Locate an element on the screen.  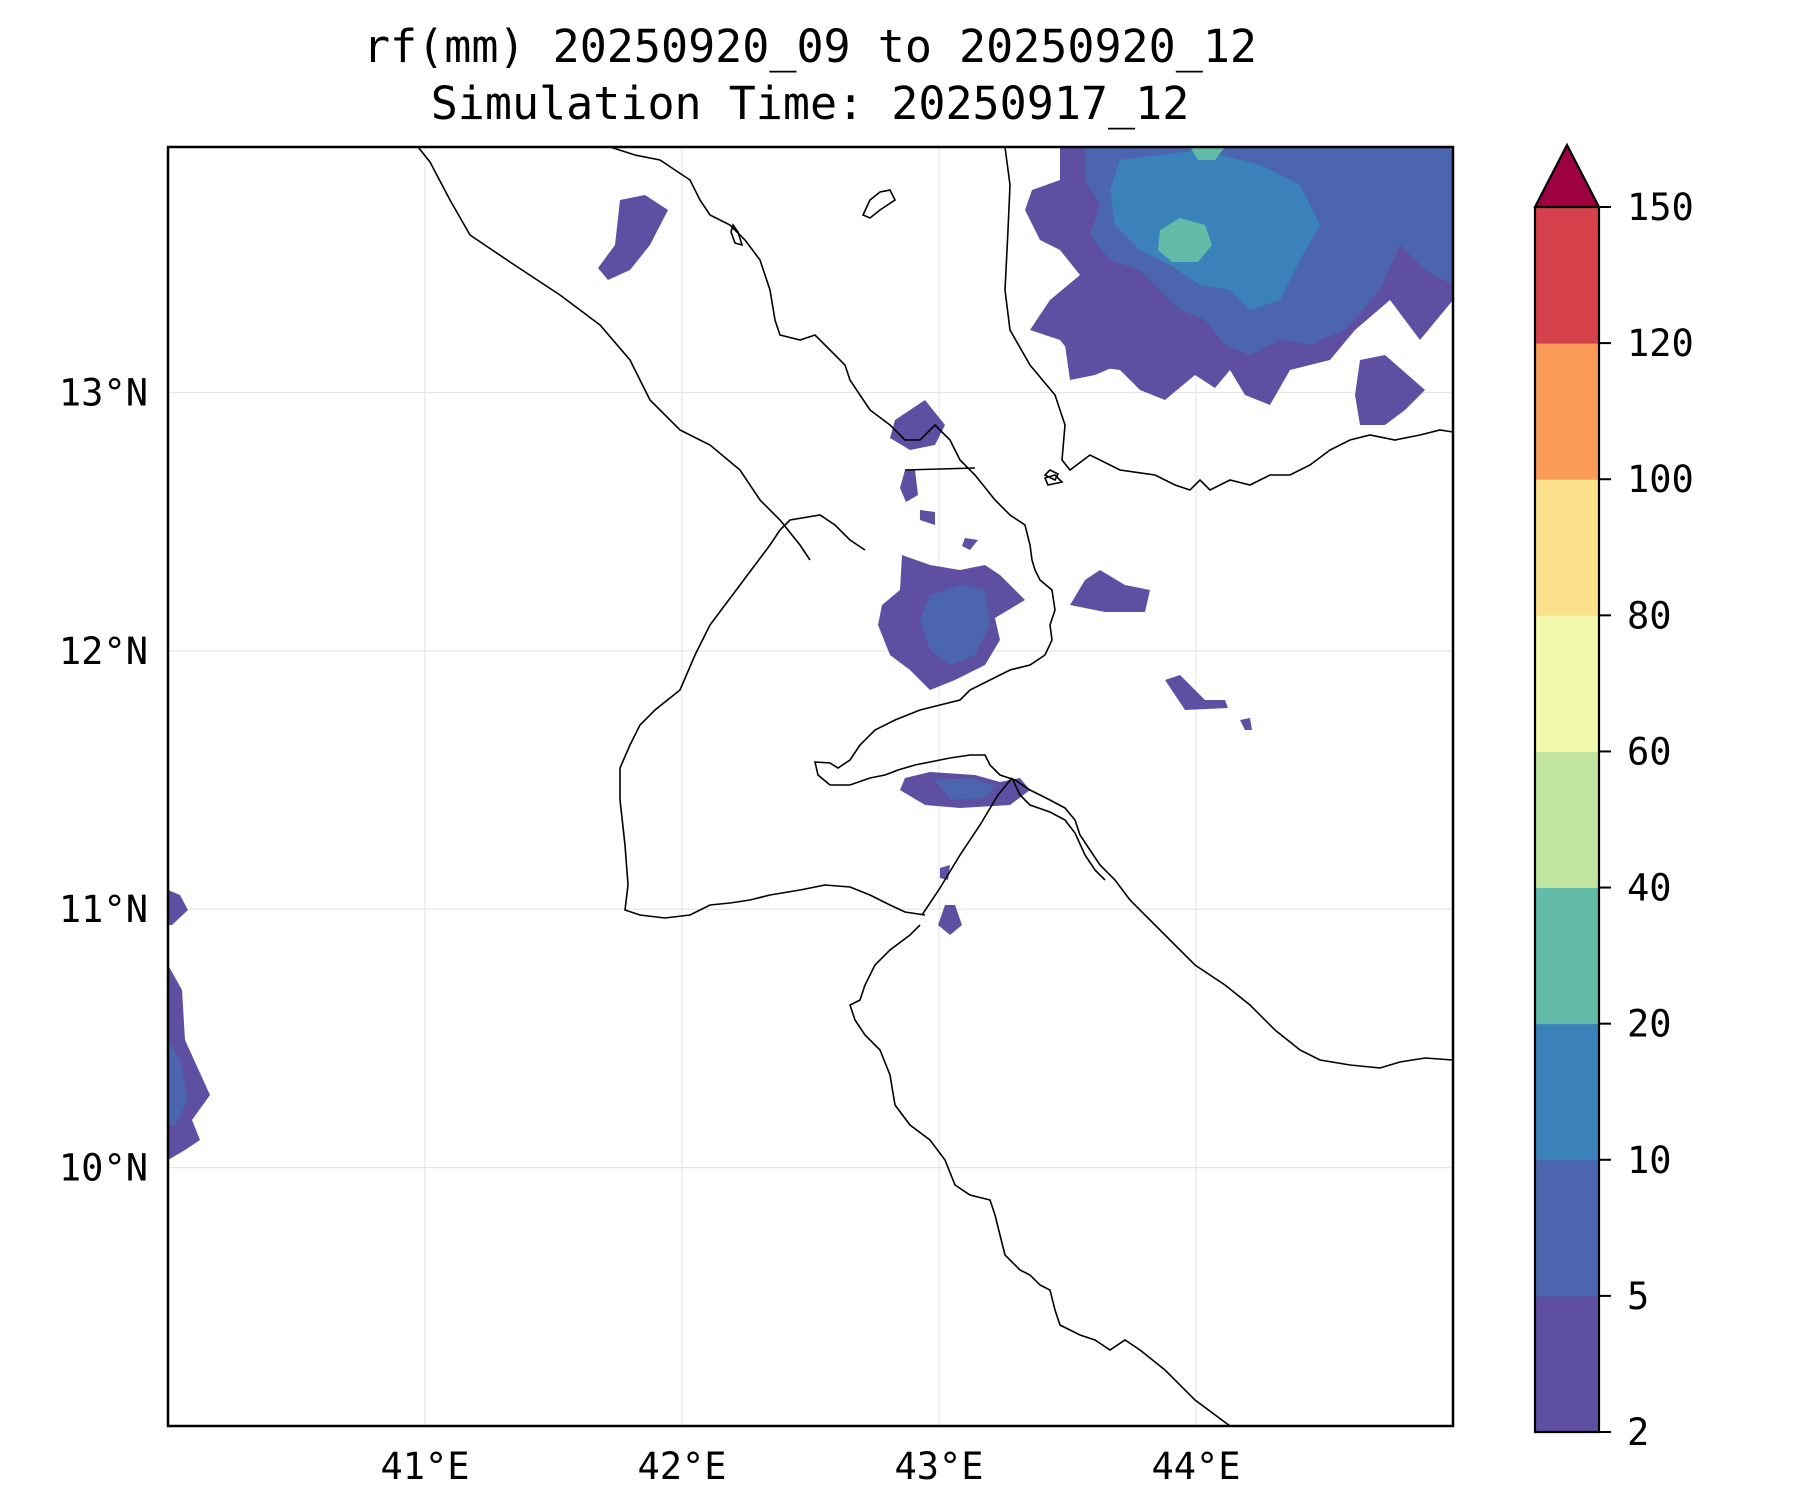
border-djibouti-somalia is located at coordinates (967, 846).